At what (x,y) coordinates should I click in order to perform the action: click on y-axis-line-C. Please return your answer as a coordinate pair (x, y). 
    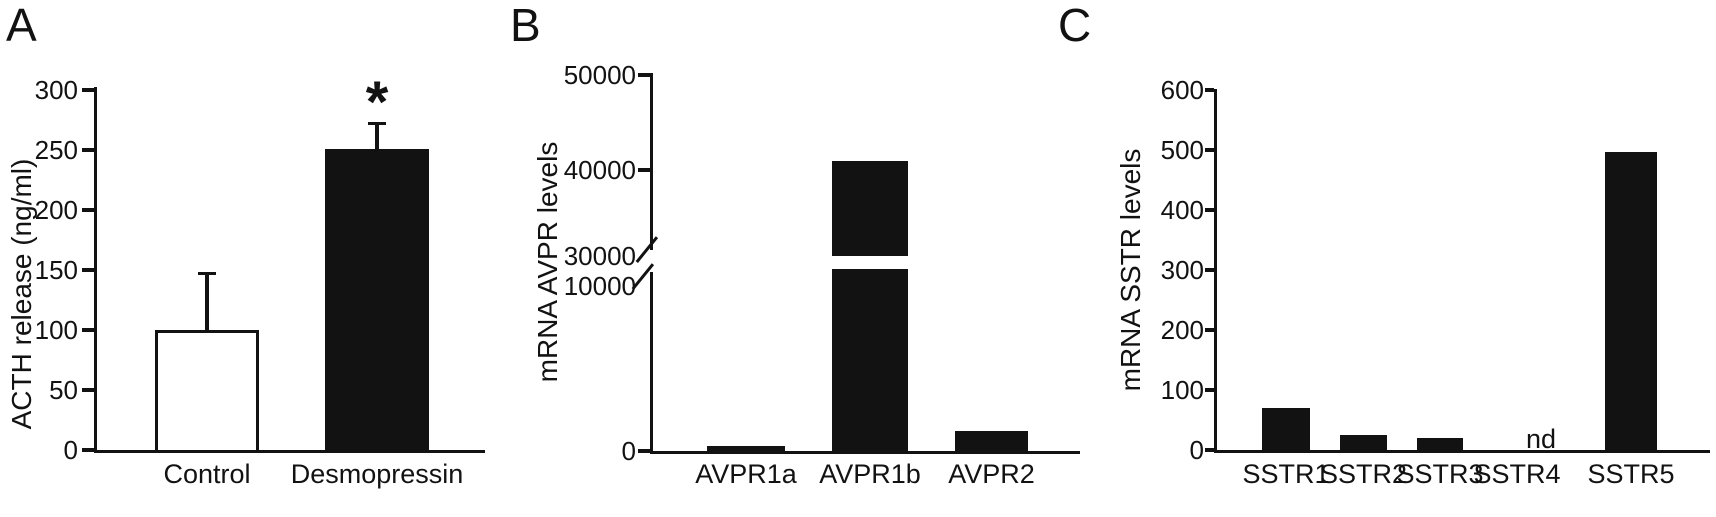
    Looking at the image, I should click on (1216, 271).